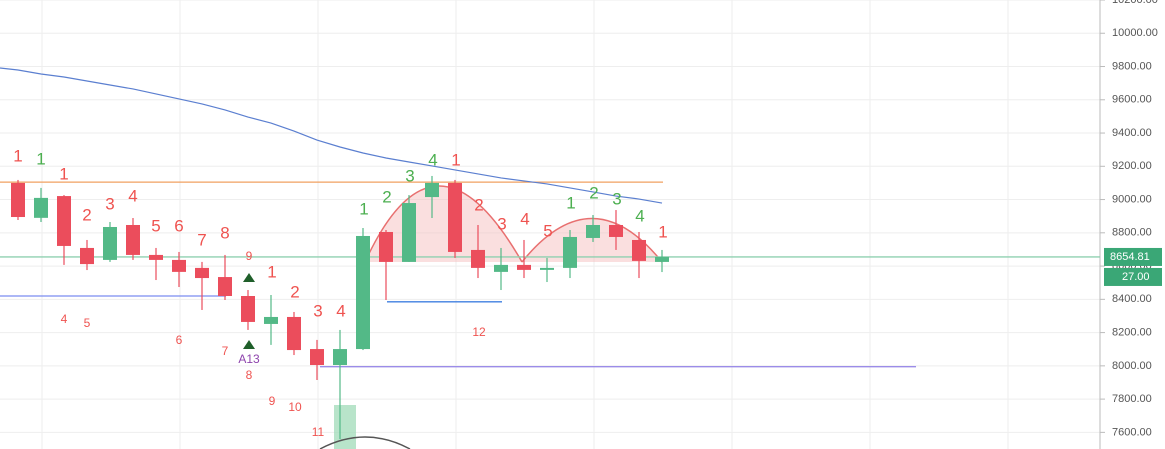  I want to click on y-tick-label: 9400.00, so click(1132, 133).